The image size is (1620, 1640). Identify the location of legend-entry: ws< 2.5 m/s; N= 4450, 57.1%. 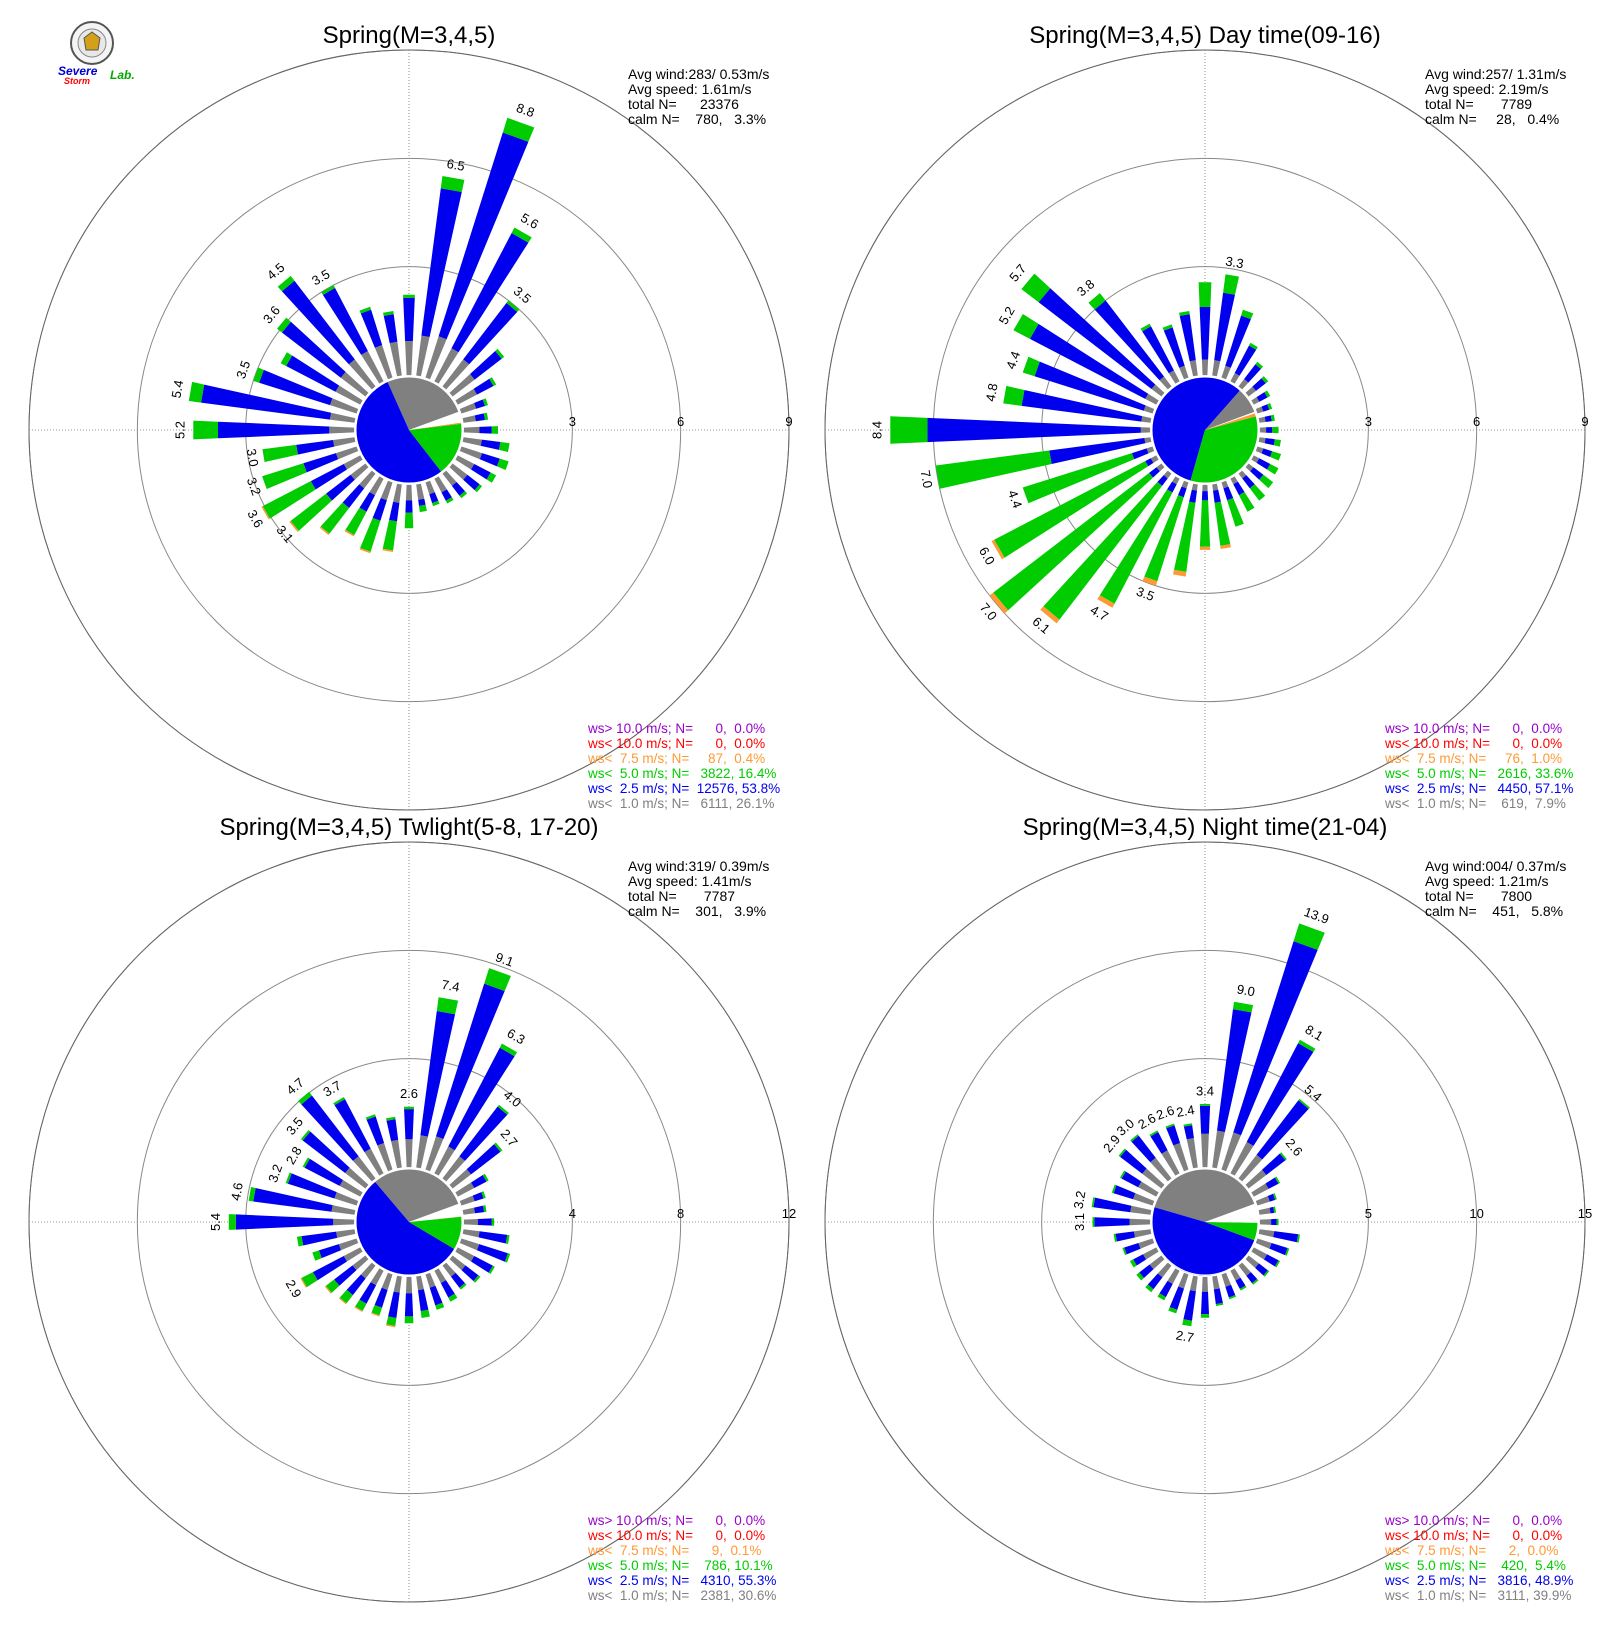
(1478, 788).